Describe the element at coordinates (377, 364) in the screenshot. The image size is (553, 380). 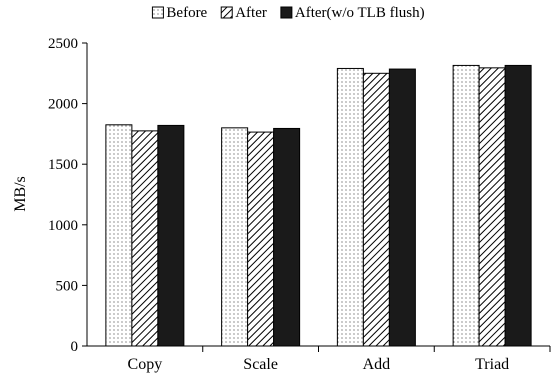
I see `x-category-label: Add` at that location.